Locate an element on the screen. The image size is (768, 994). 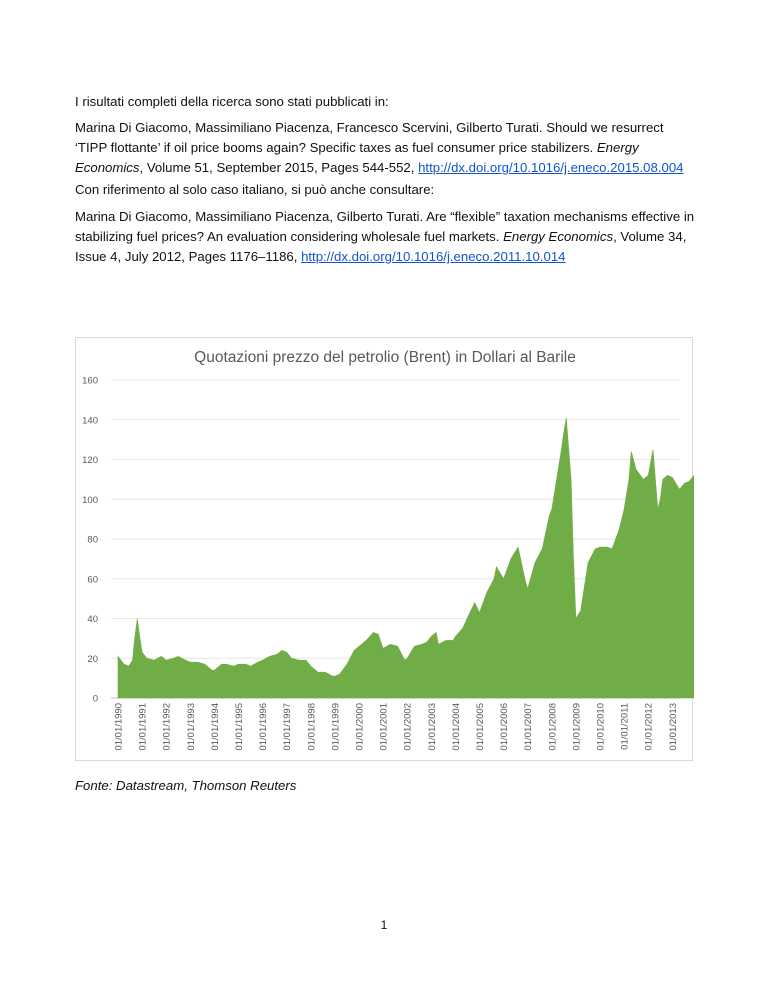
chart-y-axis: 0 20 40 60 80 100 120 140 160 is located at coordinates (90, 540).